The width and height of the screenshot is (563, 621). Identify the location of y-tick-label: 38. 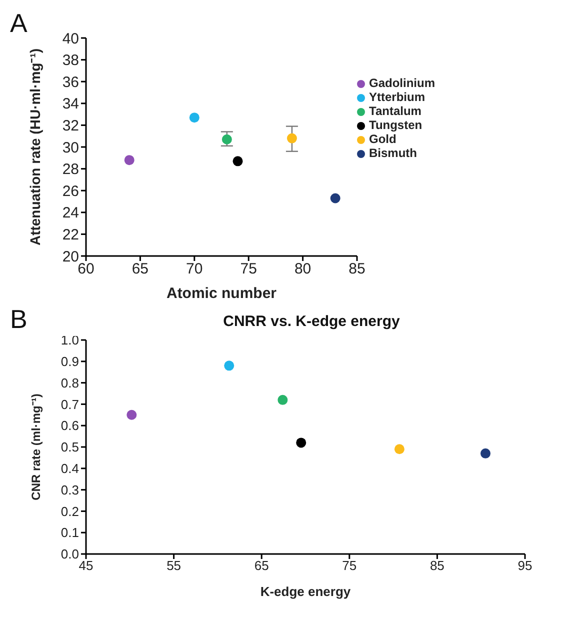
(70, 61).